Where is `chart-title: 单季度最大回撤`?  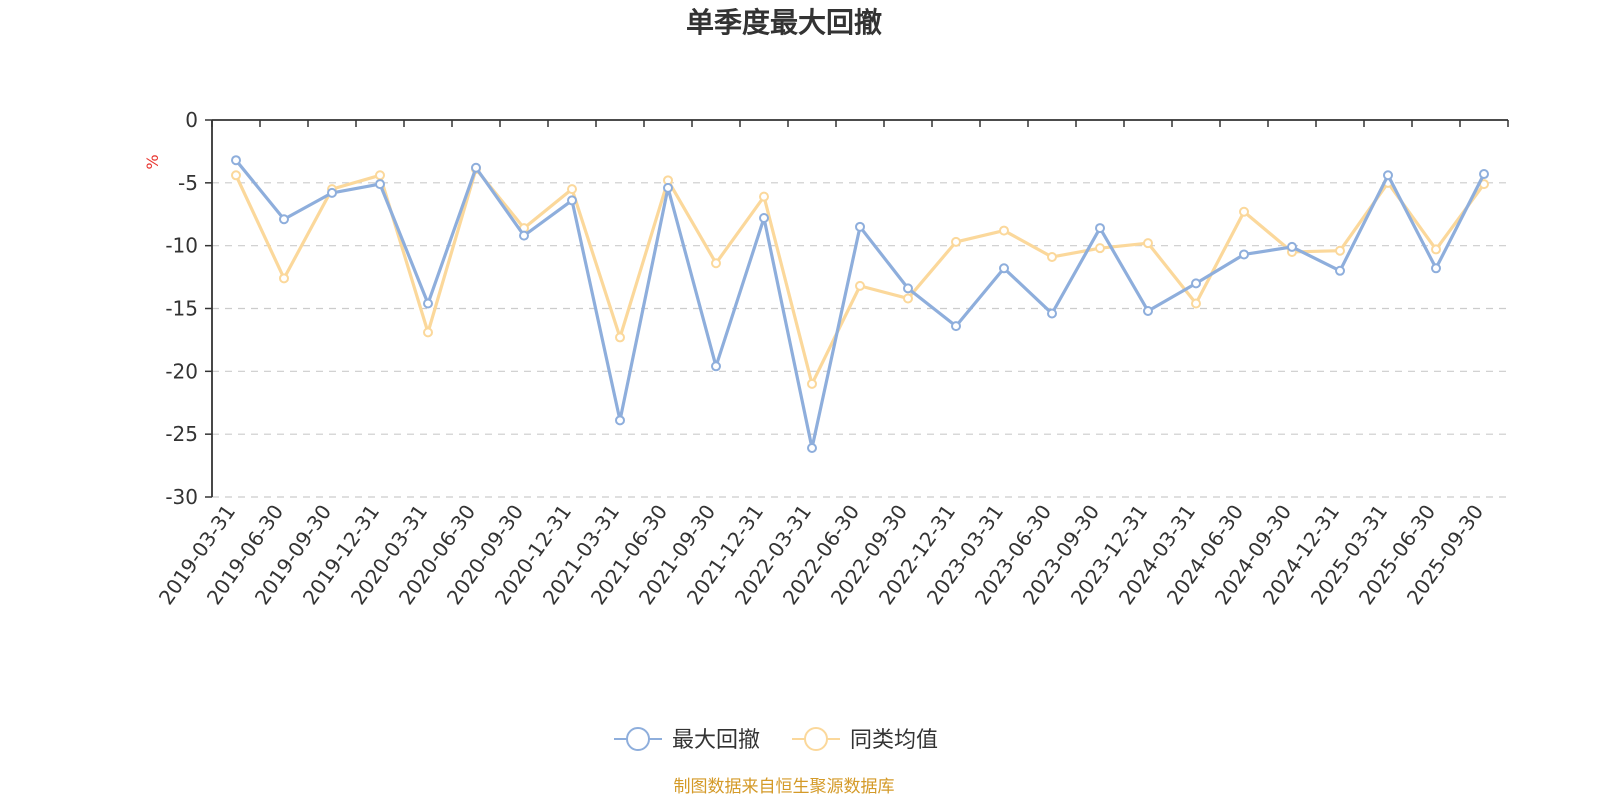
chart-title: 单季度最大回撤 is located at coordinates (784, 22).